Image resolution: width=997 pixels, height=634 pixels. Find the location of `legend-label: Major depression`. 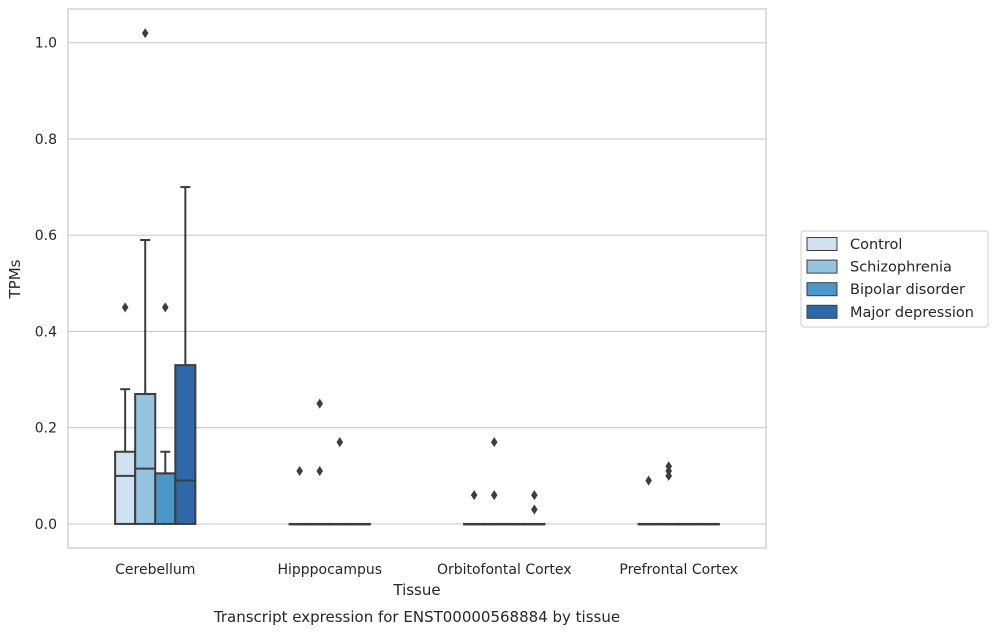

legend-label: Major depression is located at coordinates (912, 313).